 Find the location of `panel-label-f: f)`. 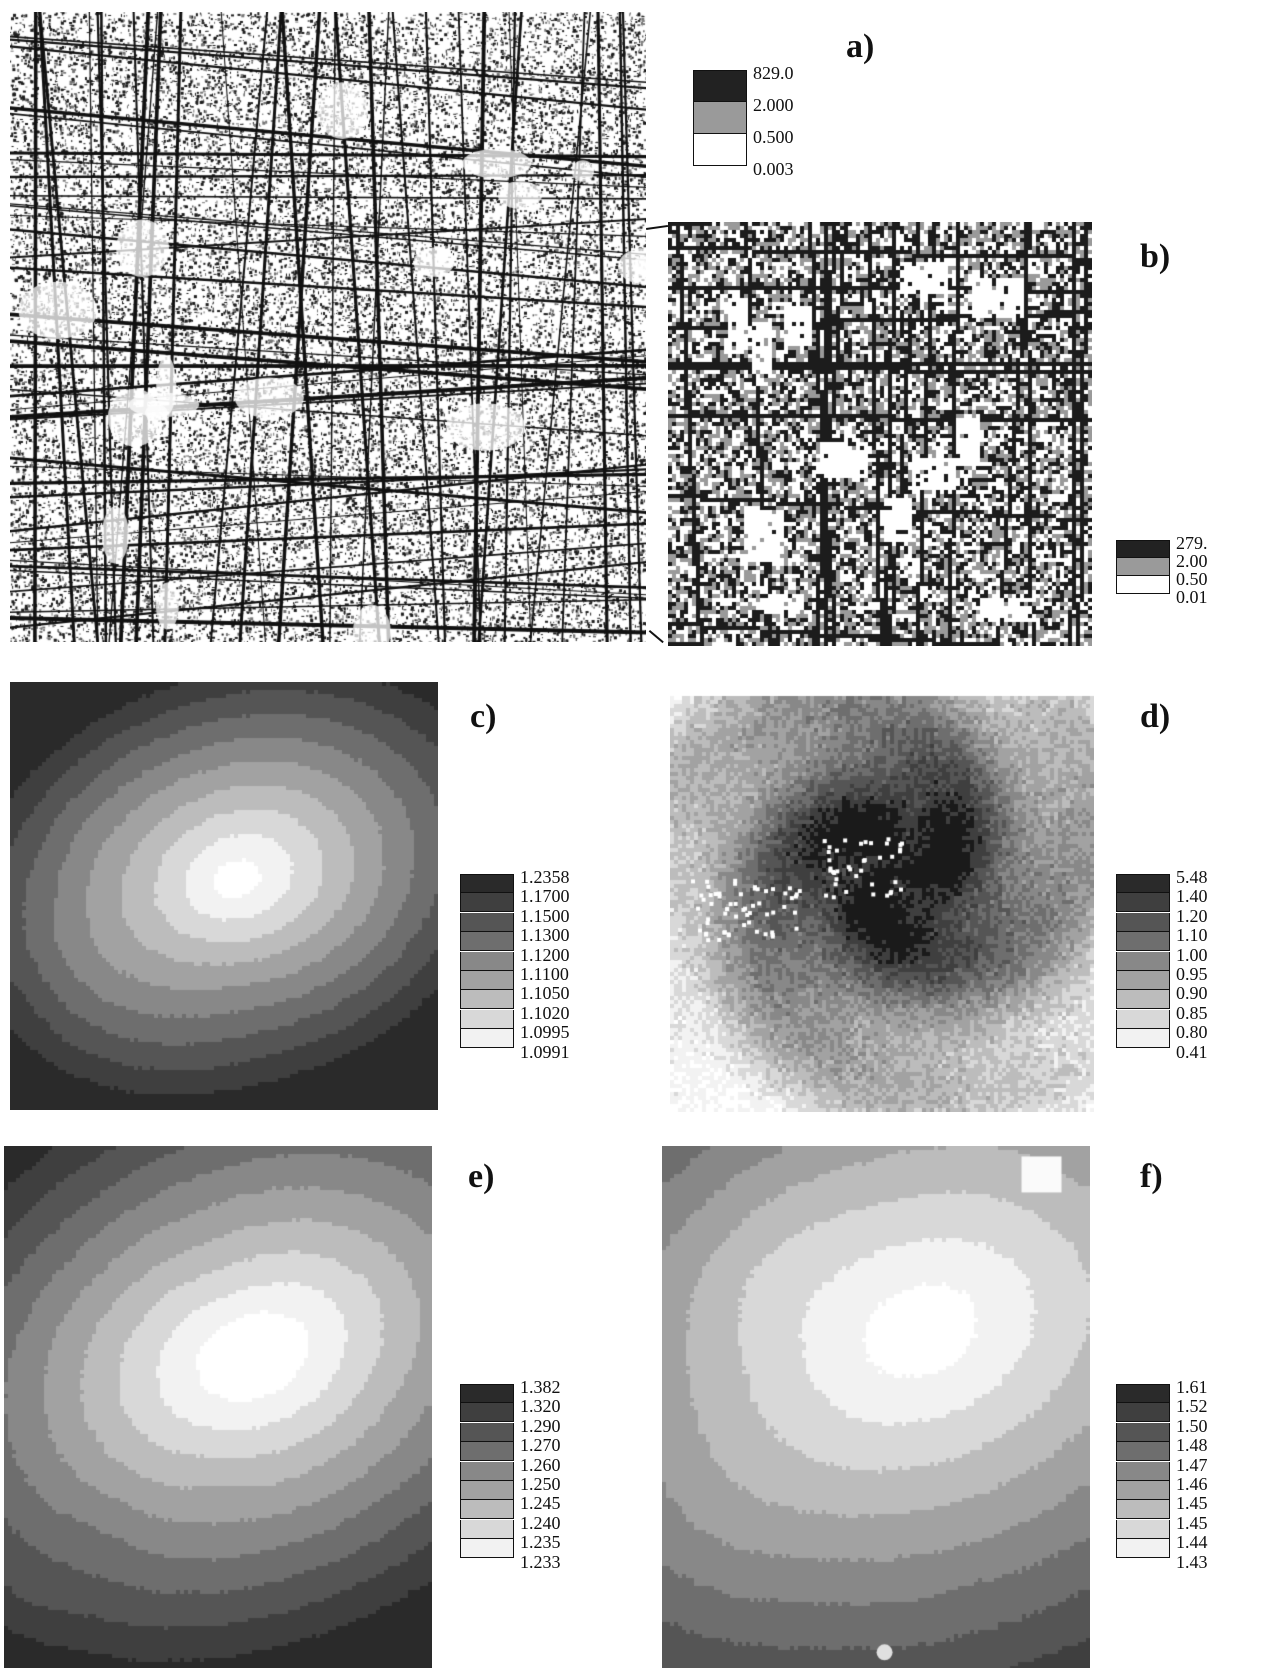

panel-label-f: f) is located at coordinates (1151, 1176).